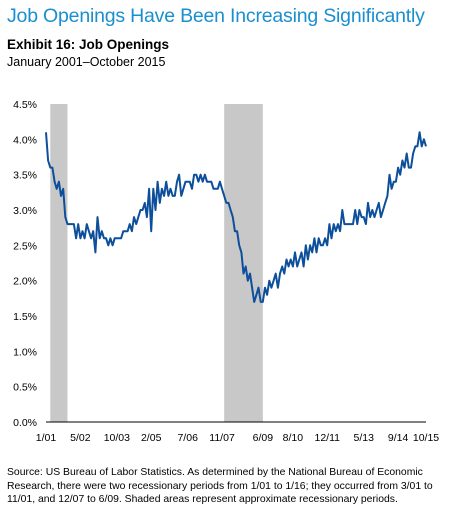 The image size is (457, 520). I want to click on x-tick-label: 8/10, so click(293, 438).